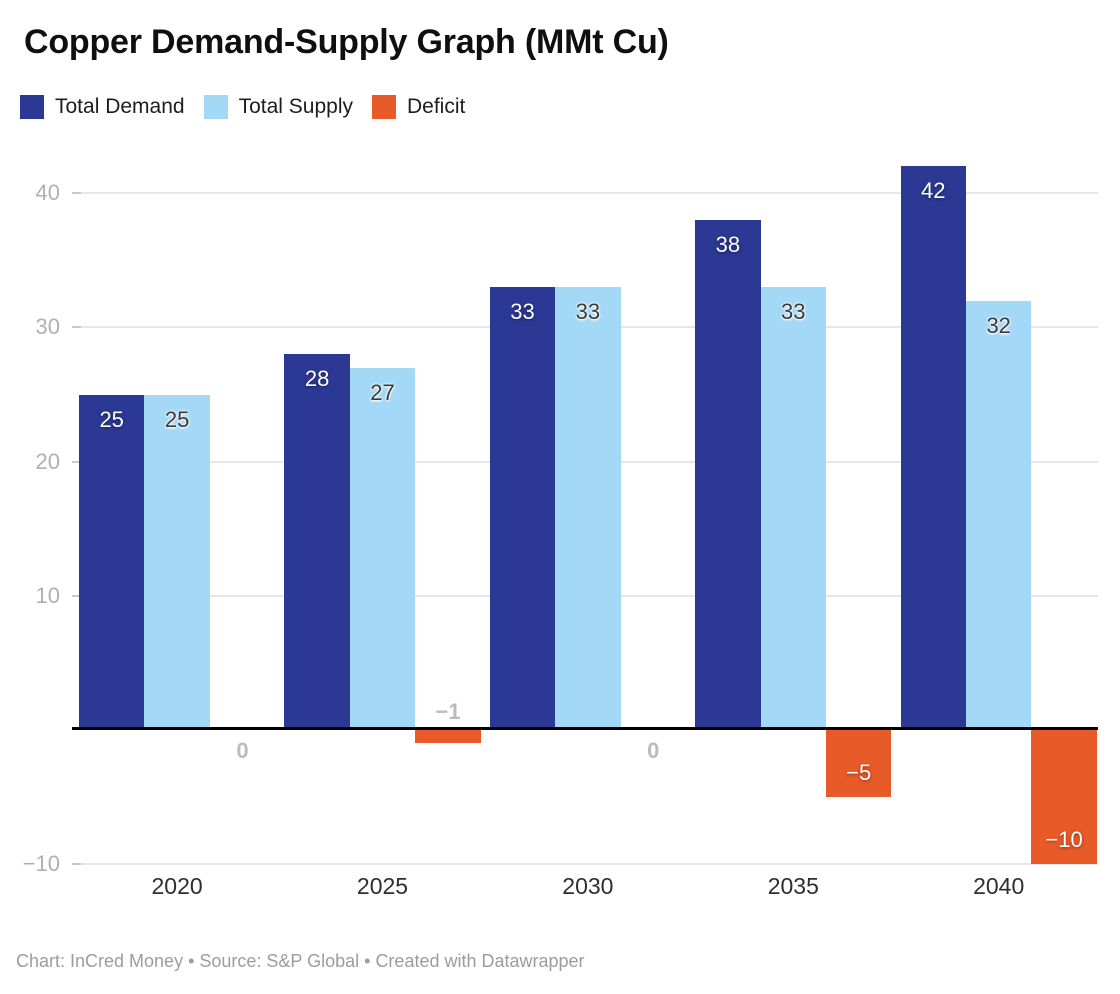  I want to click on bar-value-label-total-demand-2040: 42, so click(933, 191).